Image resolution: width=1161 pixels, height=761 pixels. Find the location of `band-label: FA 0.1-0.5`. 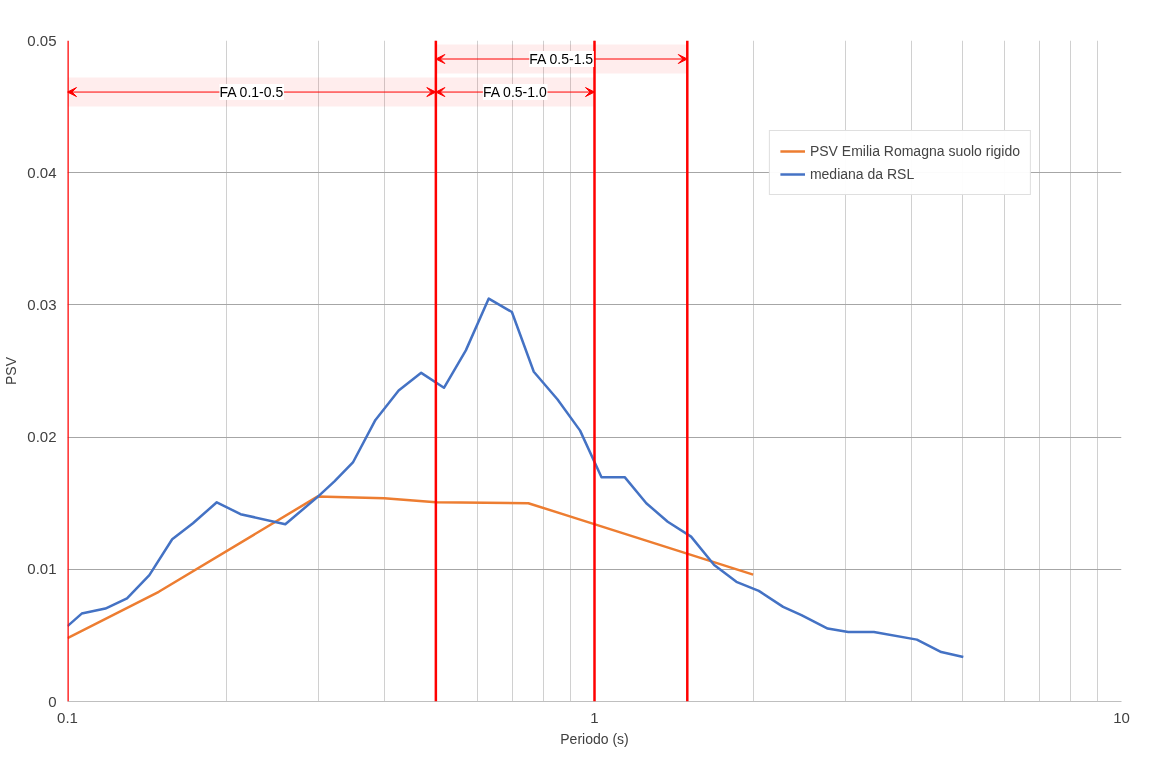

band-label: FA 0.1-0.5 is located at coordinates (251, 92).